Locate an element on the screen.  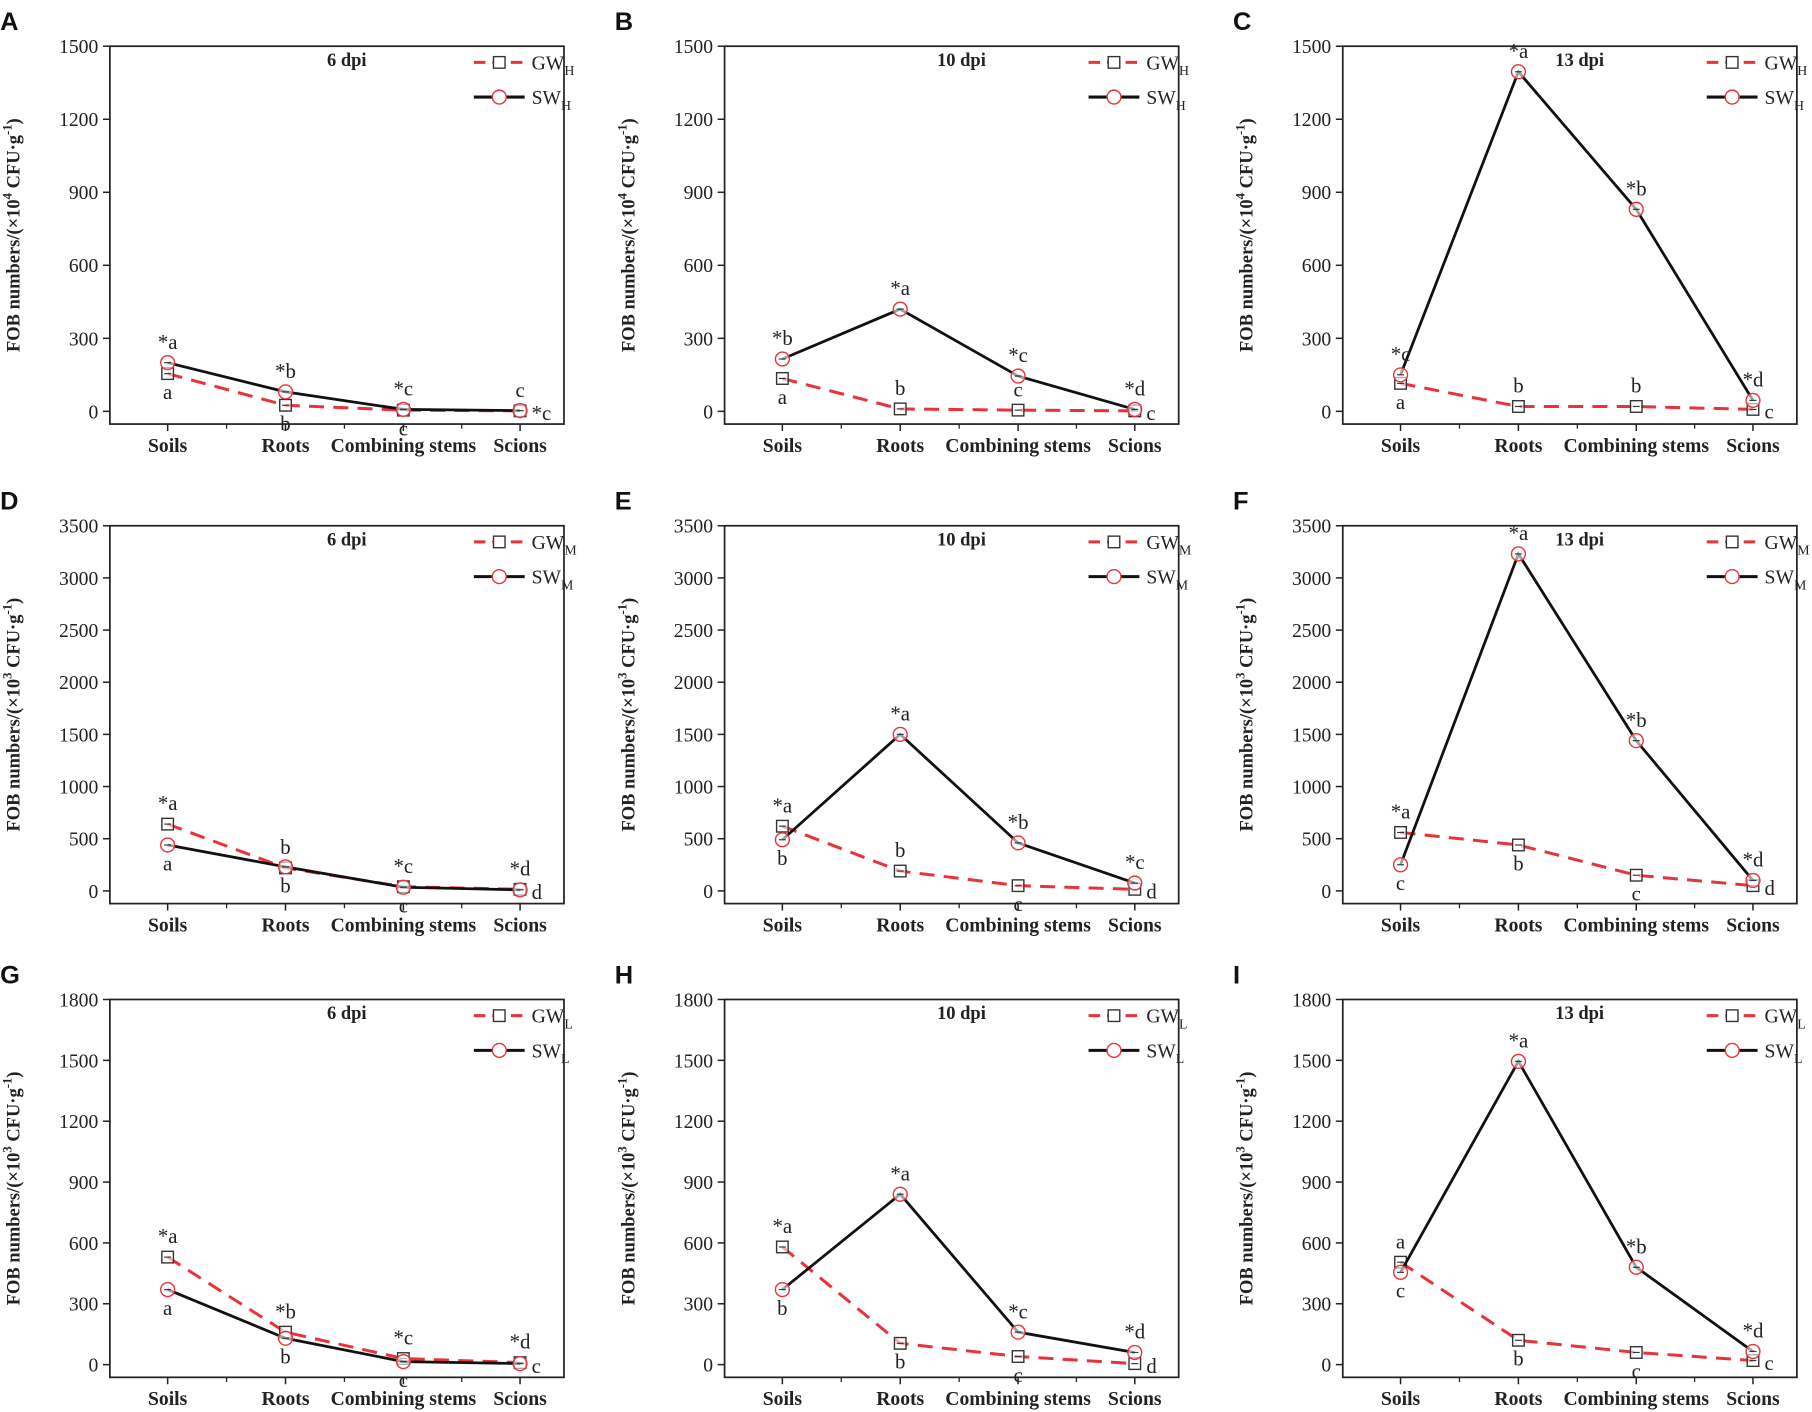
y-tick-label: 1000 is located at coordinates (78, 787).